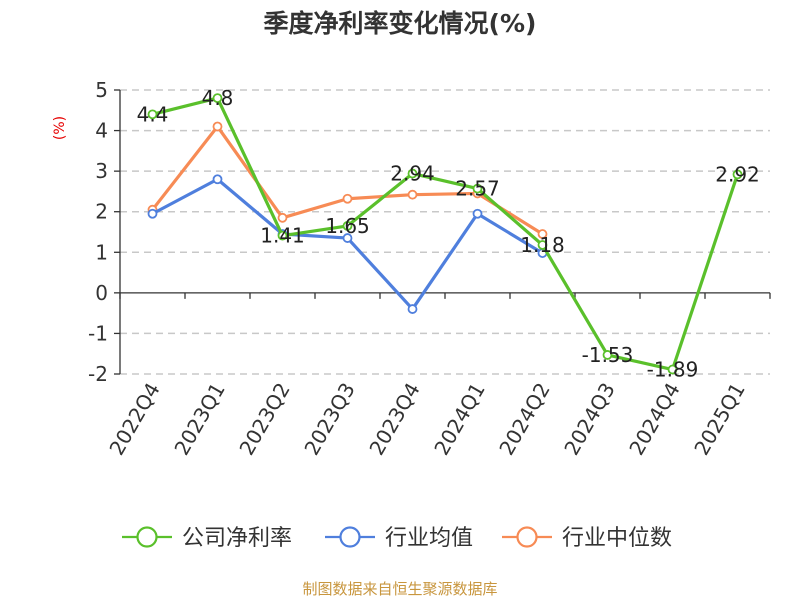  Describe the element at coordinates (617, 538) in the screenshot. I see `legend-label: 行业中位数` at that location.